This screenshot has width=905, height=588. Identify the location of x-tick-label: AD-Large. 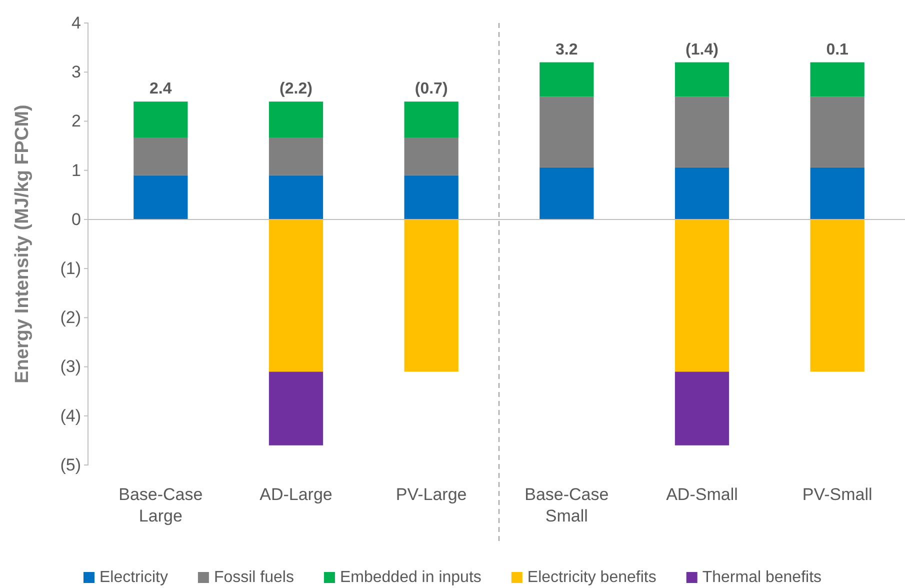
(296, 494).